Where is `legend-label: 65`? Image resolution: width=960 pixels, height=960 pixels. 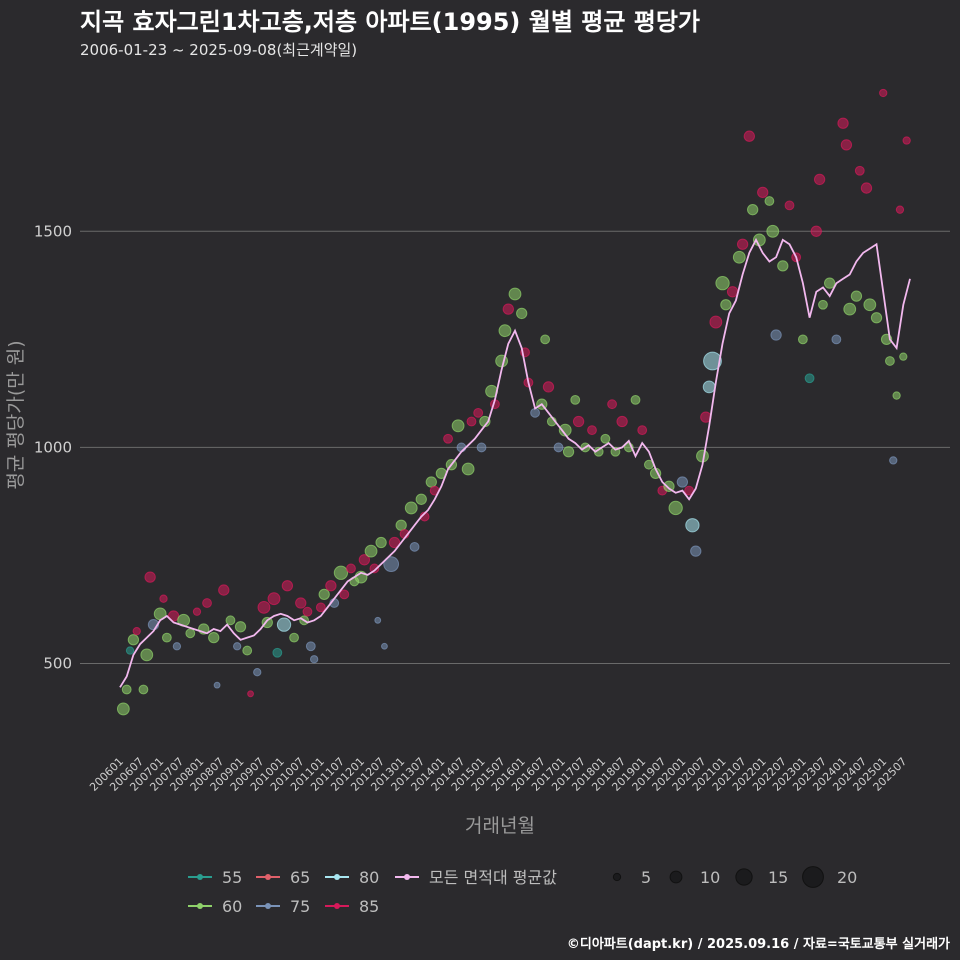
legend-label: 65 is located at coordinates (300, 877).